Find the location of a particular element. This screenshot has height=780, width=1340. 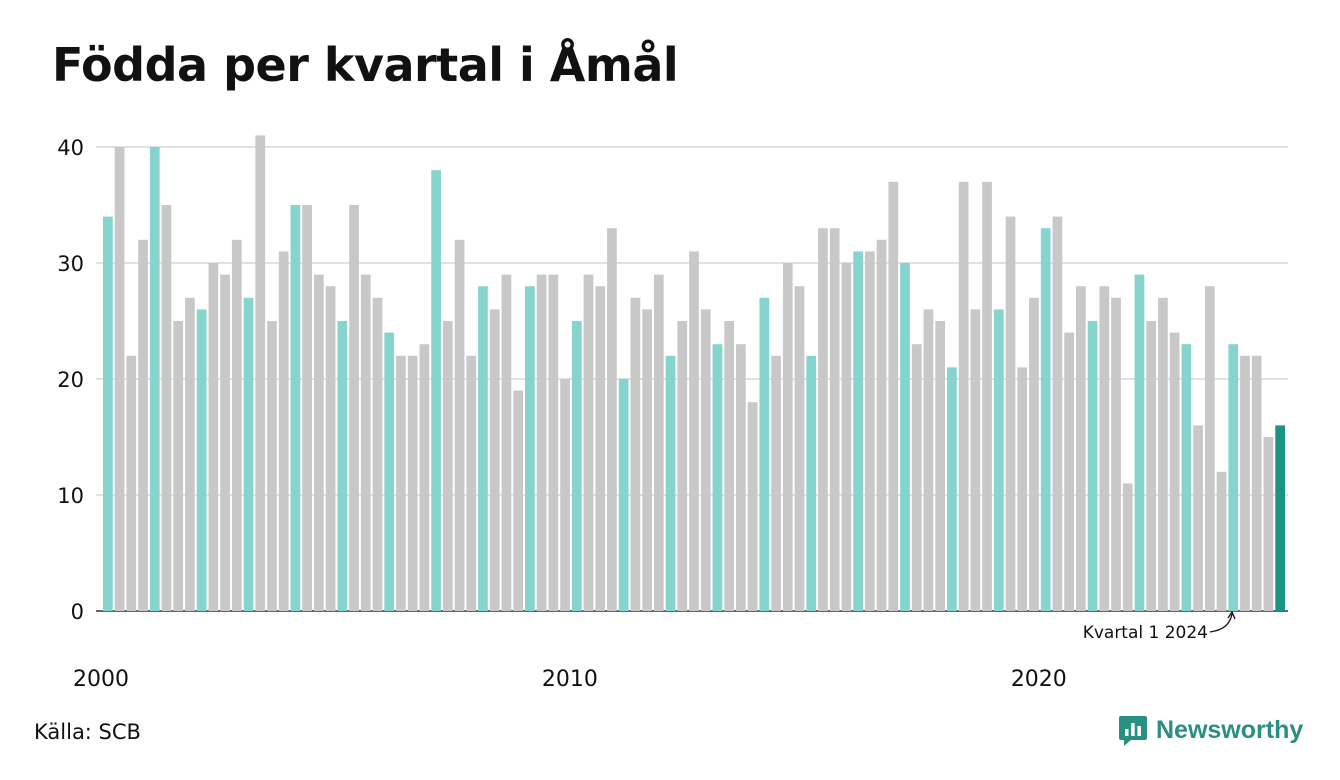

y-tick-label: 0 is located at coordinates (77, 612).